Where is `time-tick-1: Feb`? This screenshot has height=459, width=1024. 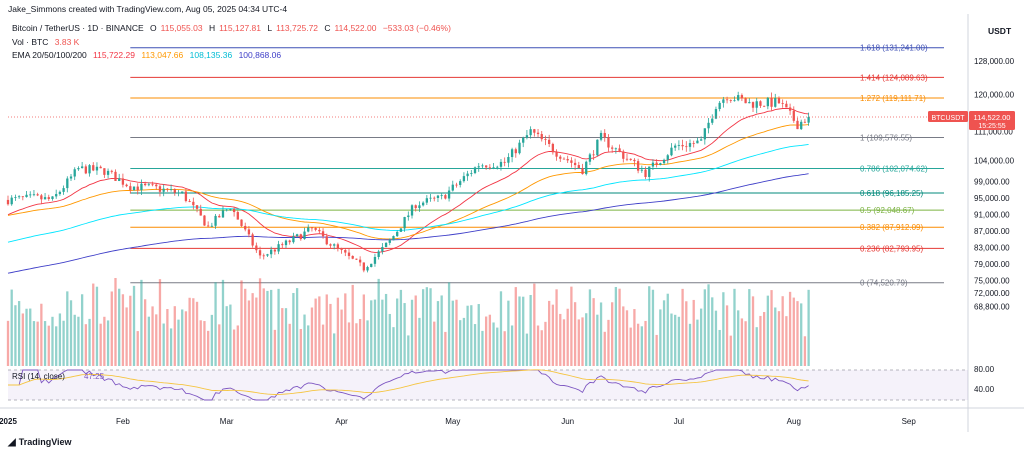
time-tick-1: Feb is located at coordinates (123, 421).